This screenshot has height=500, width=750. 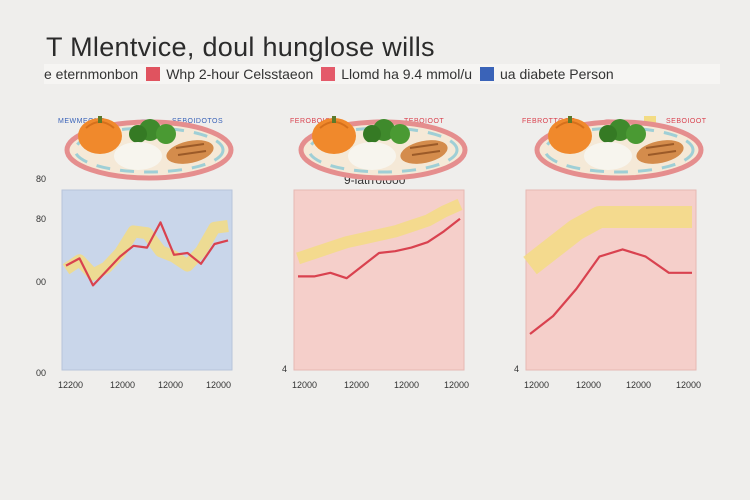 I want to click on chart-svg: 9-latrrotooo 4 12000 12000 12000 12000, so click(x=375, y=254).